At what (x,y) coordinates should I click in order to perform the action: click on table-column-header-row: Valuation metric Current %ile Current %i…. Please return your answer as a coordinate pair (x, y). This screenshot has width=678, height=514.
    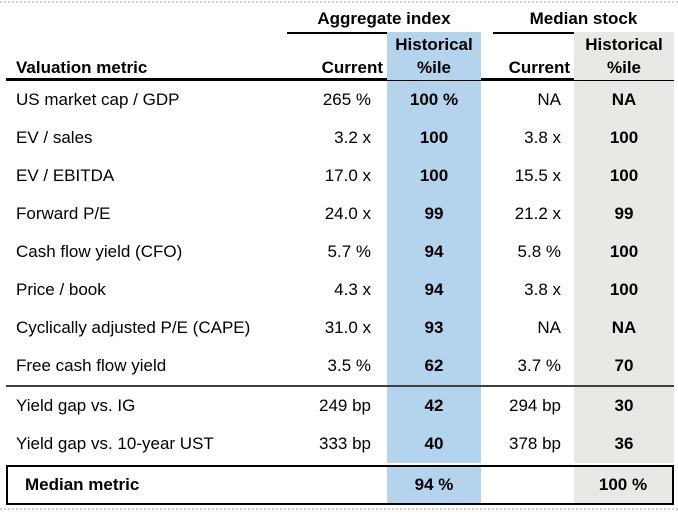
    Looking at the image, I should click on (340, 68).